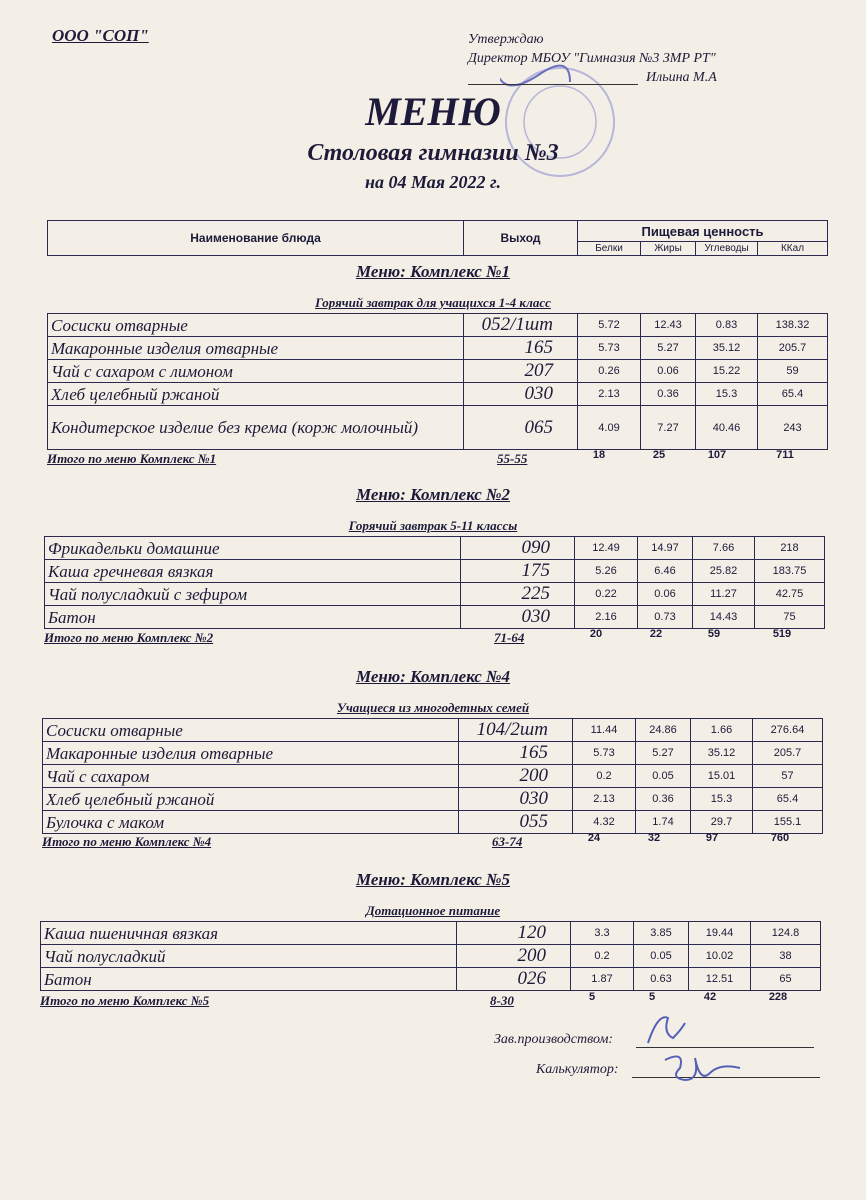 The width and height of the screenshot is (866, 1200). What do you see at coordinates (506, 39) in the screenshot?
I see `approve-label: Утверждаю` at bounding box center [506, 39].